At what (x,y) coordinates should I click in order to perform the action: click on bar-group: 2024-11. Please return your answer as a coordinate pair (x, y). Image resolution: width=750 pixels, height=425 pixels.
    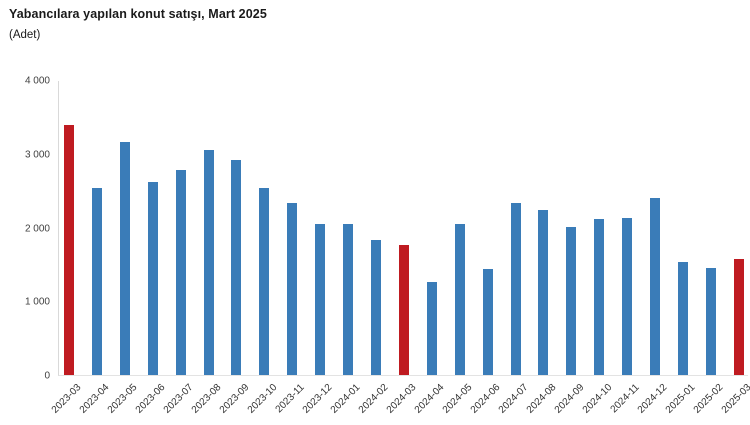
    Looking at the image, I should click on (625, 248).